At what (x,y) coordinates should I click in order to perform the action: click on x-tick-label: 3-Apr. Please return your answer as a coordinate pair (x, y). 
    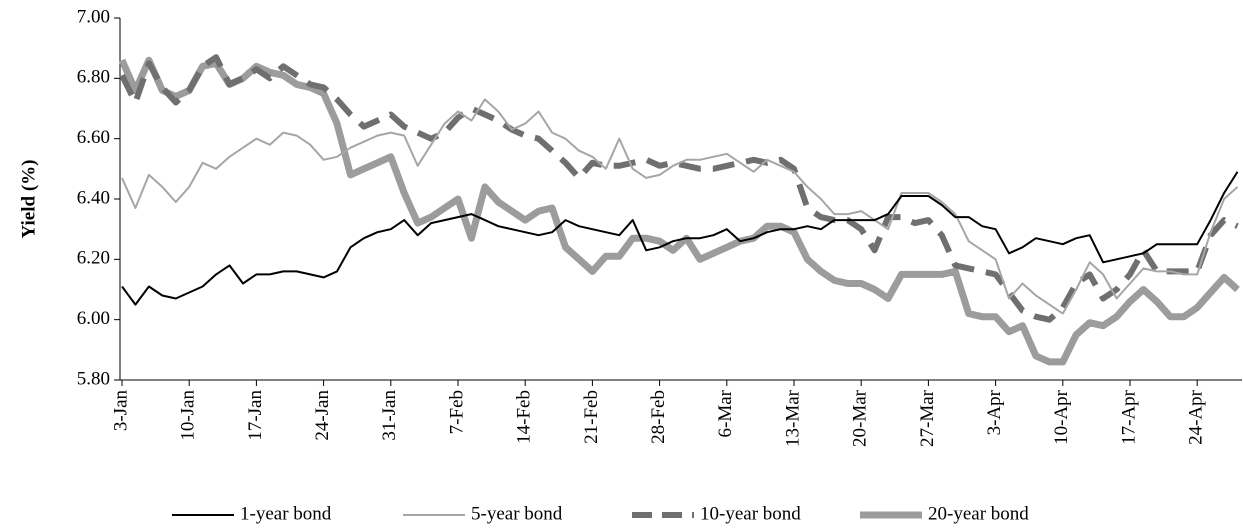
    Looking at the image, I should click on (994, 412).